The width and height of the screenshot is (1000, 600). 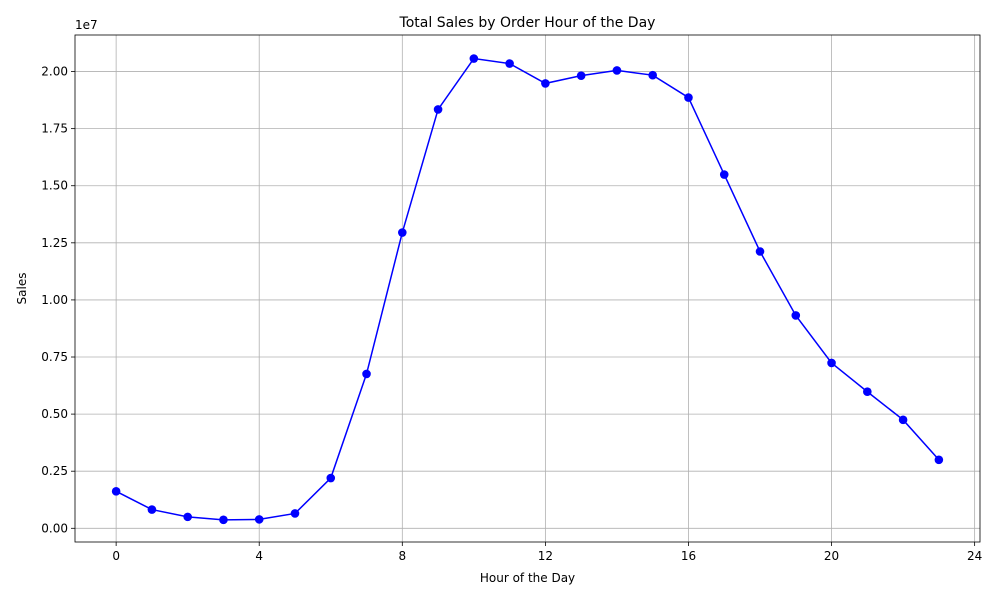 What do you see at coordinates (86, 25) in the screenshot?
I see `y-offset-label: 1e7` at bounding box center [86, 25].